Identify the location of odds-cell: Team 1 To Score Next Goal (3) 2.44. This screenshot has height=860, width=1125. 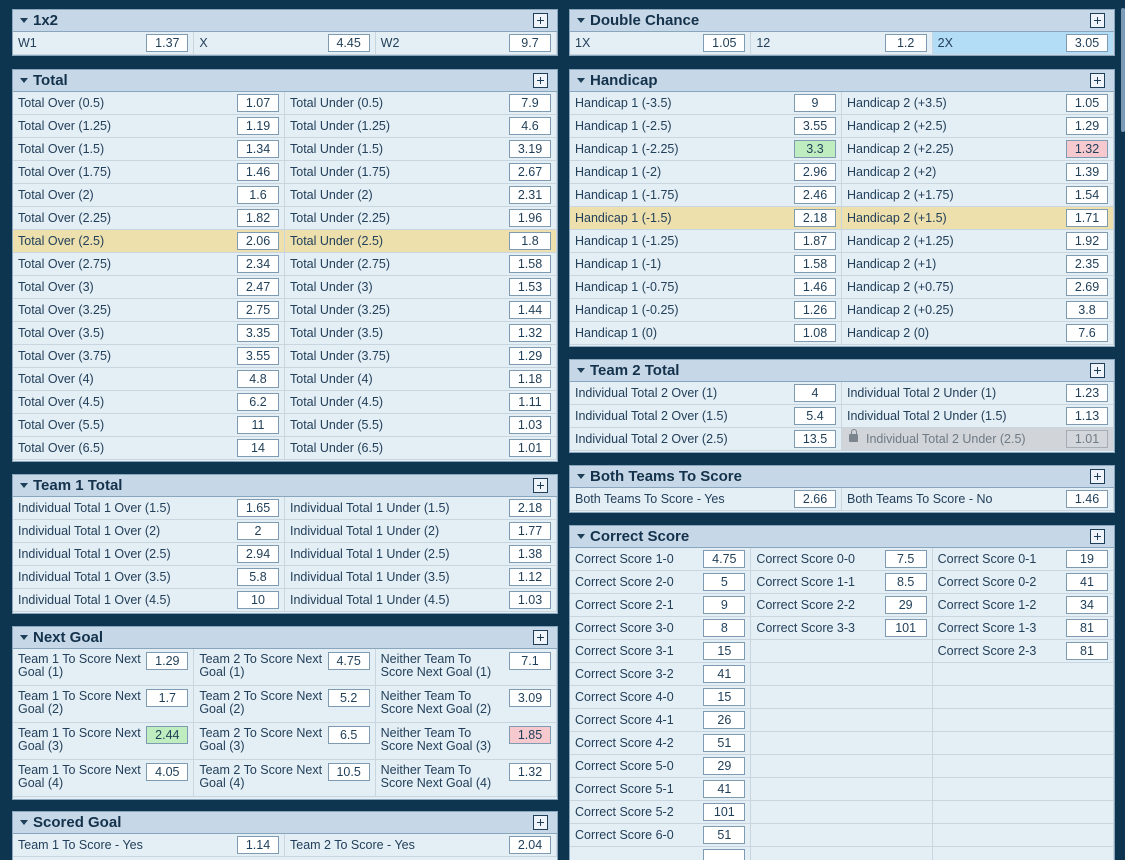
(104, 741).